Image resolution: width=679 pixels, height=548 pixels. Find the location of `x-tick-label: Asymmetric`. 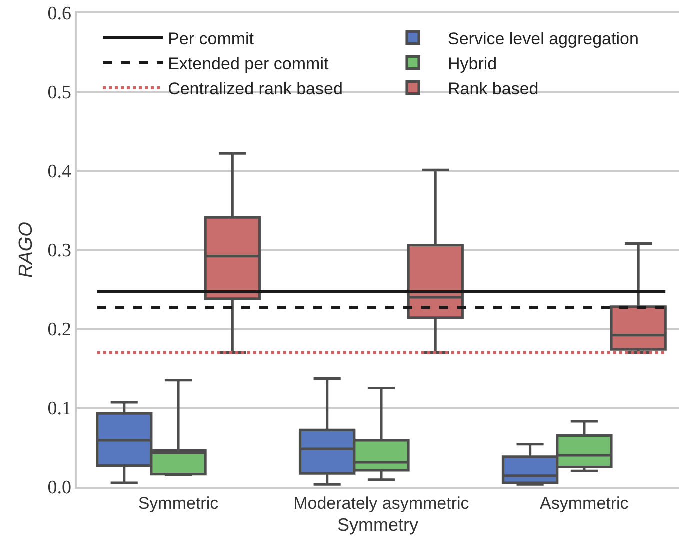

x-tick-label: Asymmetric is located at coordinates (585, 504).